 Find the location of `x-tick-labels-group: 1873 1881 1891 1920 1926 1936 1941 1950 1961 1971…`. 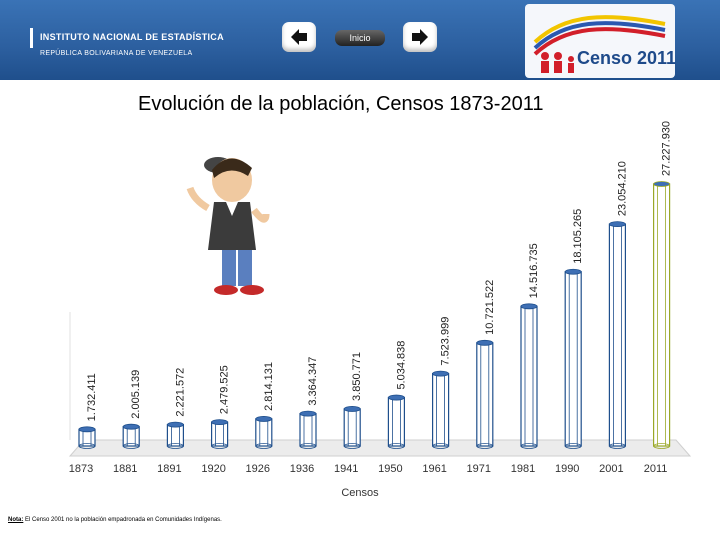

x-tick-labels-group: 1873 1881 1891 1920 1926 1936 1941 1950 1961 1971… is located at coordinates (368, 469).